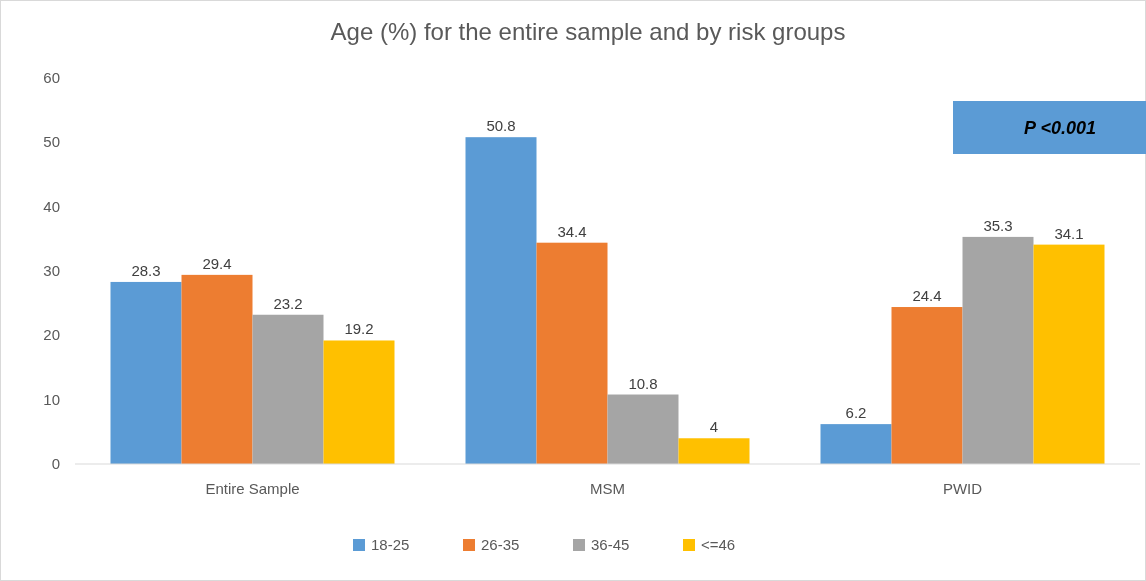  Describe the element at coordinates (359, 329) in the screenshot. I see `data-label: 19.2` at that location.